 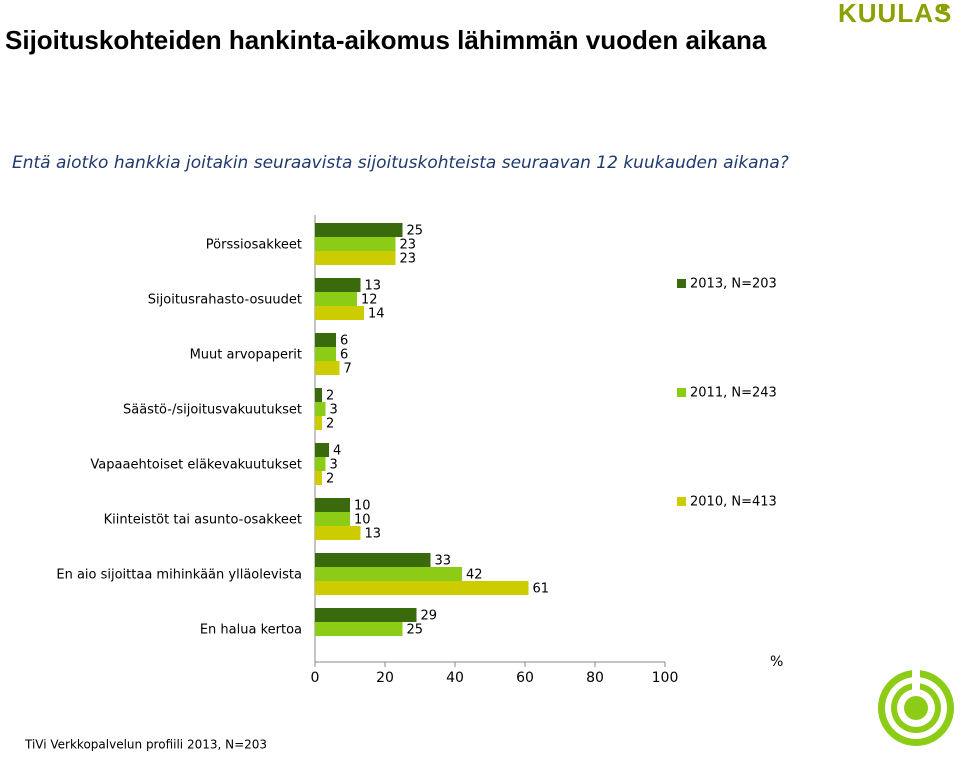 I want to click on y-tick-label: En halua kertoa, so click(x=251, y=630).